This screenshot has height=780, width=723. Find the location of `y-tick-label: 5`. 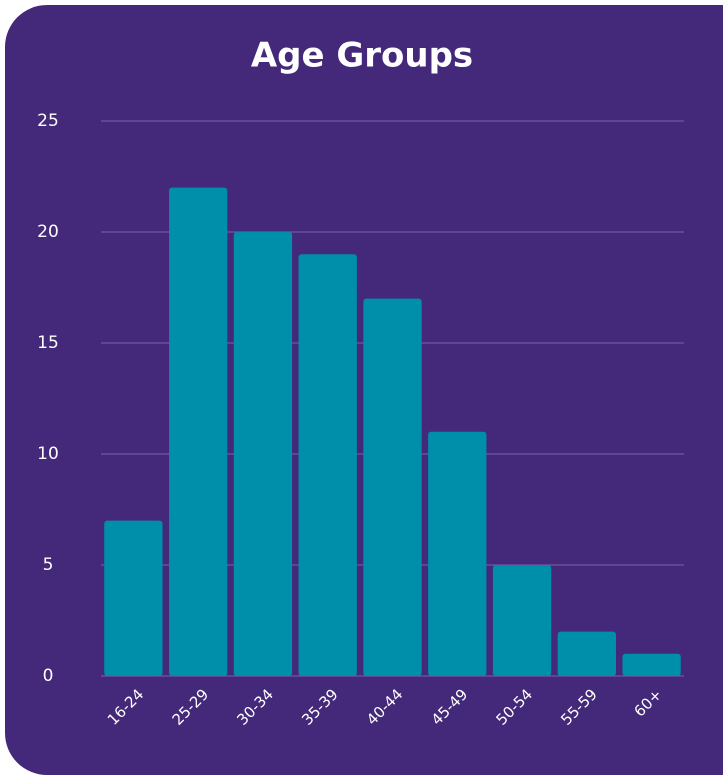

y-tick-label: 5 is located at coordinates (48, 565).